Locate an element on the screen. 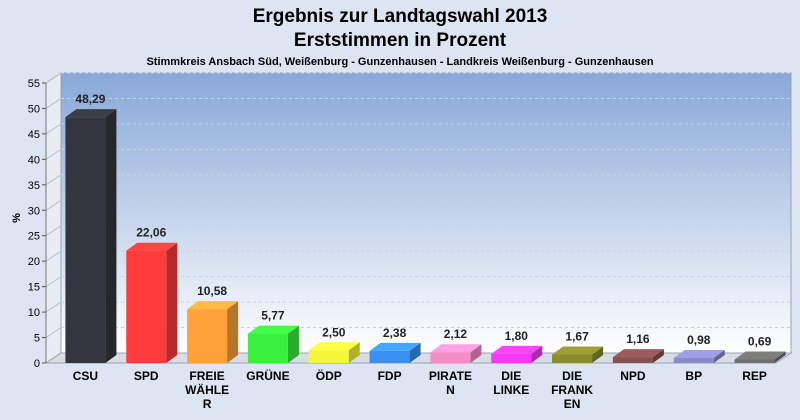 This screenshot has height=420, width=800. x-tick-label: GRÜNE is located at coordinates (267, 375).